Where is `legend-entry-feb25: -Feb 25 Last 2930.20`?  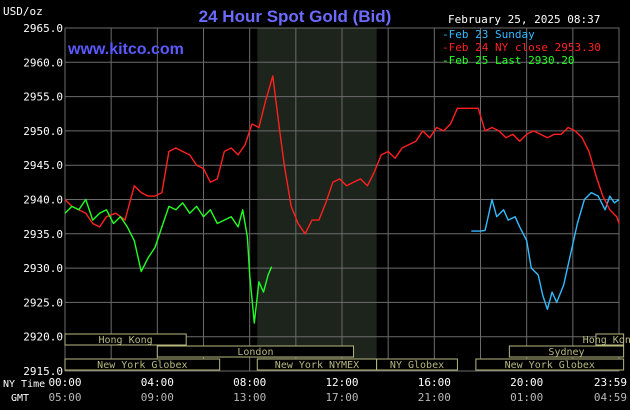
legend-entry-feb25: -Feb 25 Last 2930.20 is located at coordinates (508, 60).